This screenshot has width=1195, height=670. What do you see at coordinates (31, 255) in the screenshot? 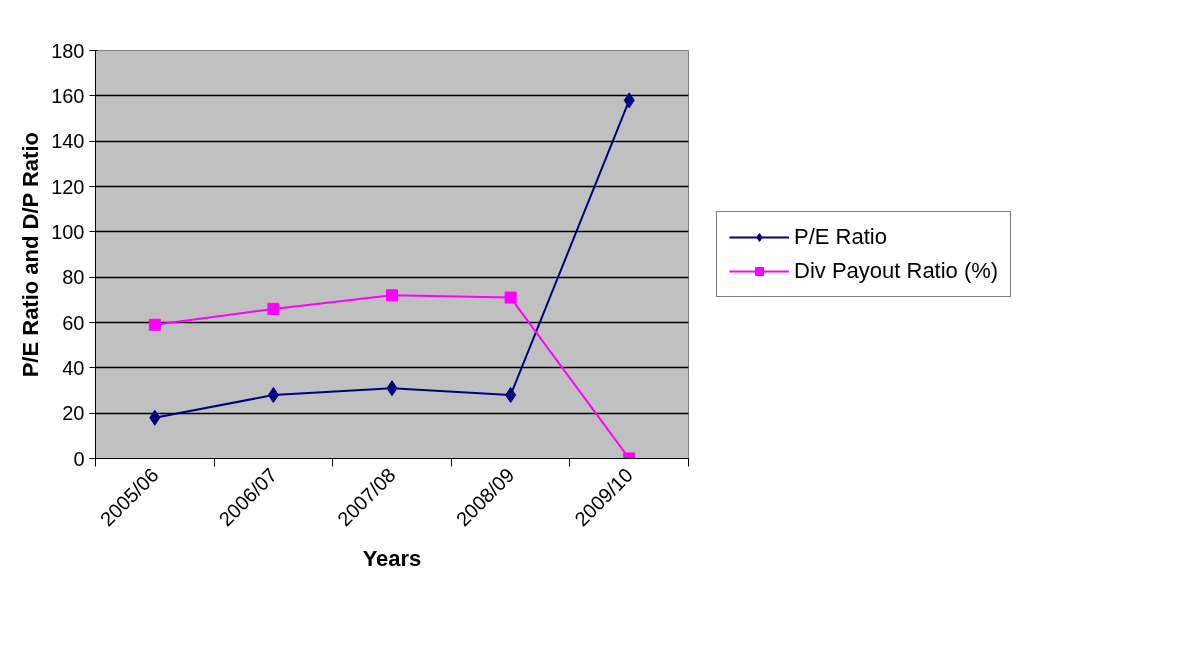
I see `y-axis-title: P/E Ratio and D/P Ratio` at bounding box center [31, 255].